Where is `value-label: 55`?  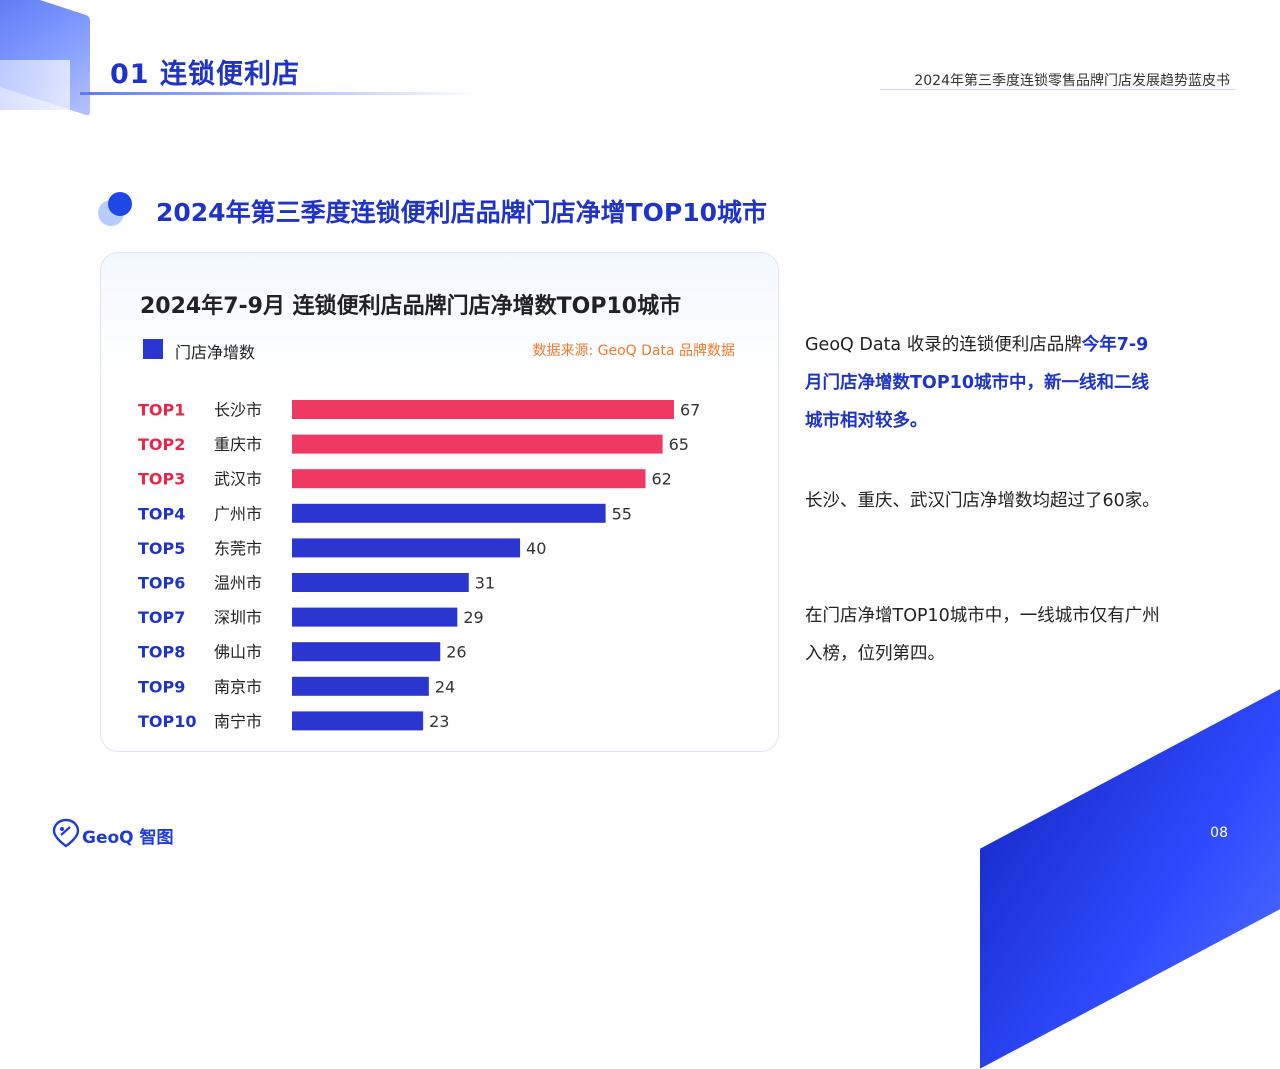 value-label: 55 is located at coordinates (622, 513).